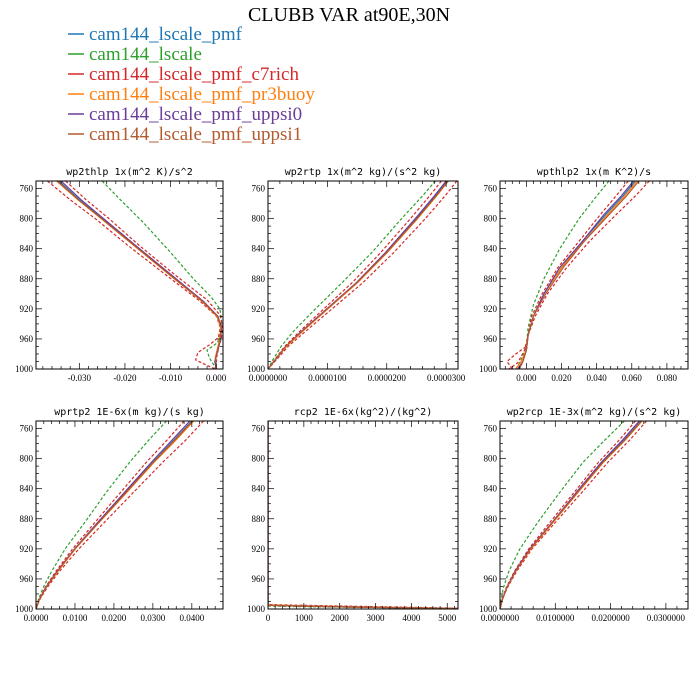 The width and height of the screenshot is (700, 700). What do you see at coordinates (194, 74) in the screenshot?
I see `legend-label: cam144_lscale_pmf_c7rich` at bounding box center [194, 74].